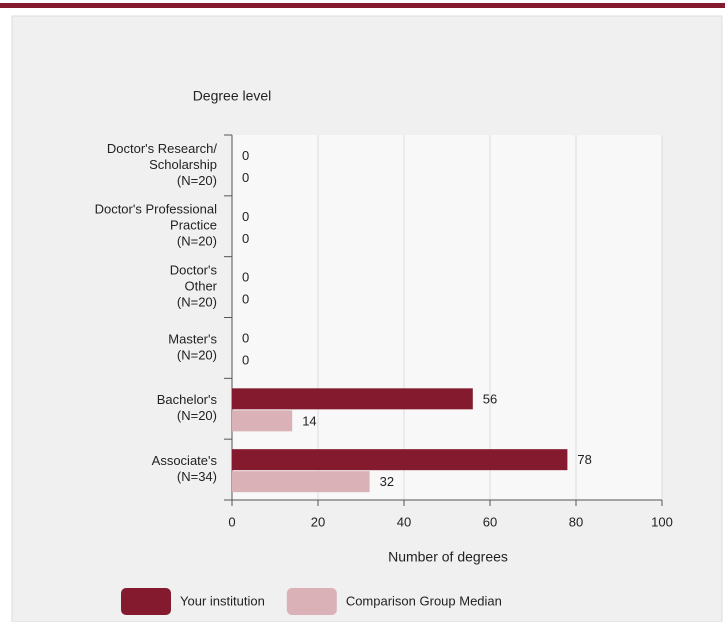  I want to click on x-tick-label: 20, so click(318, 521).